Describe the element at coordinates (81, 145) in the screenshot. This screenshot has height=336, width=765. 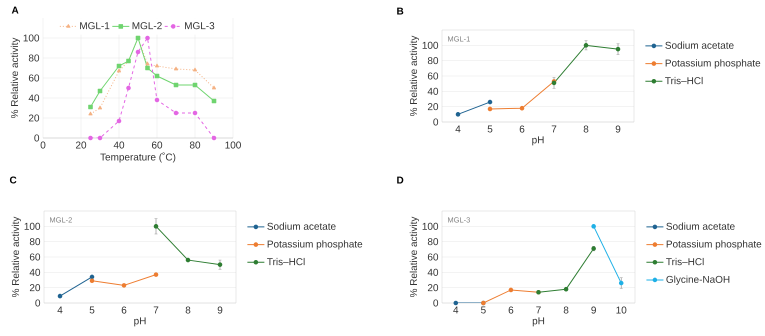
I see `x-tick-label: 20` at that location.